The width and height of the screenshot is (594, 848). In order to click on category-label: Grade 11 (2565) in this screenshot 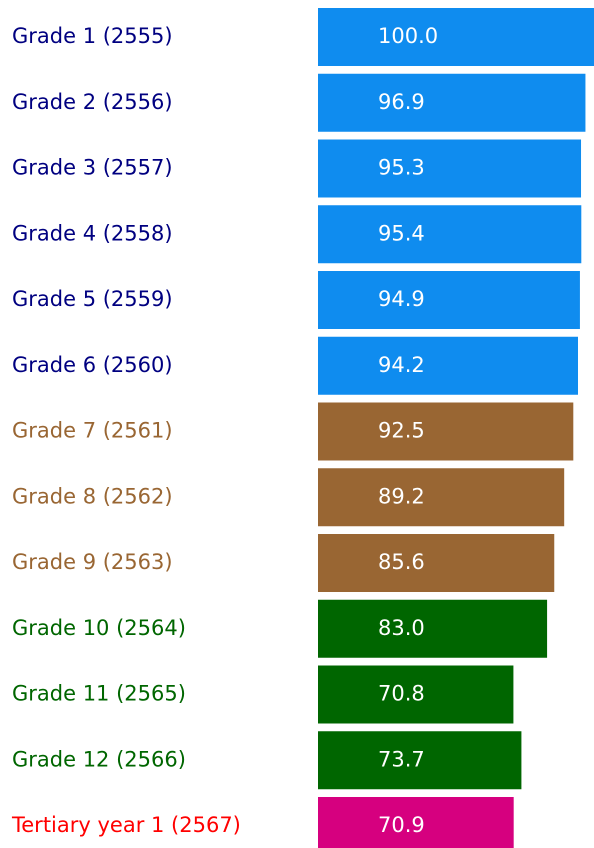, I will do `click(99, 694)`.